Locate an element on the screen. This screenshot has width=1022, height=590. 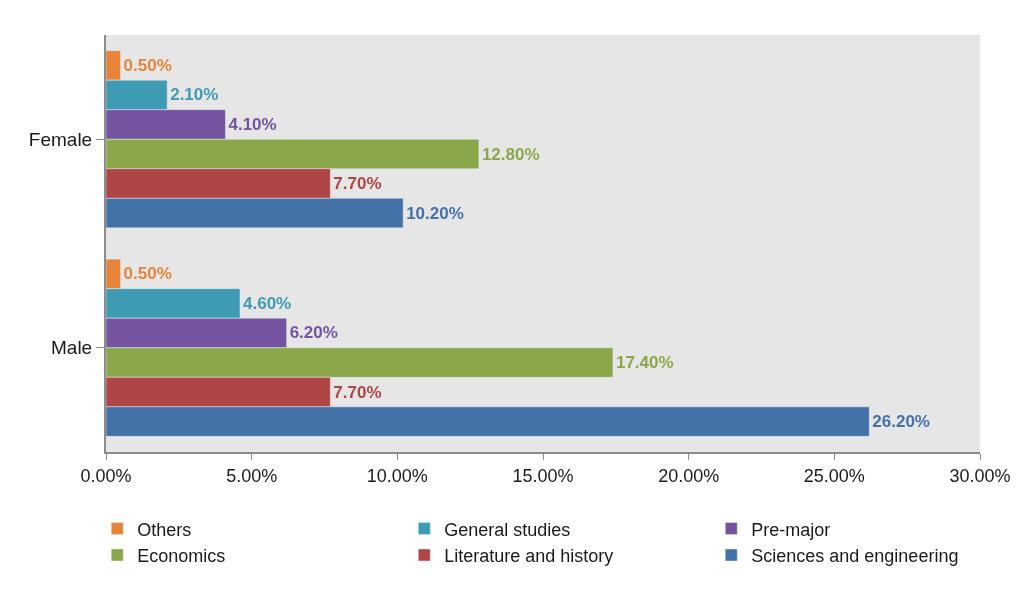
x-tick-label: 0.00% is located at coordinates (106, 475).